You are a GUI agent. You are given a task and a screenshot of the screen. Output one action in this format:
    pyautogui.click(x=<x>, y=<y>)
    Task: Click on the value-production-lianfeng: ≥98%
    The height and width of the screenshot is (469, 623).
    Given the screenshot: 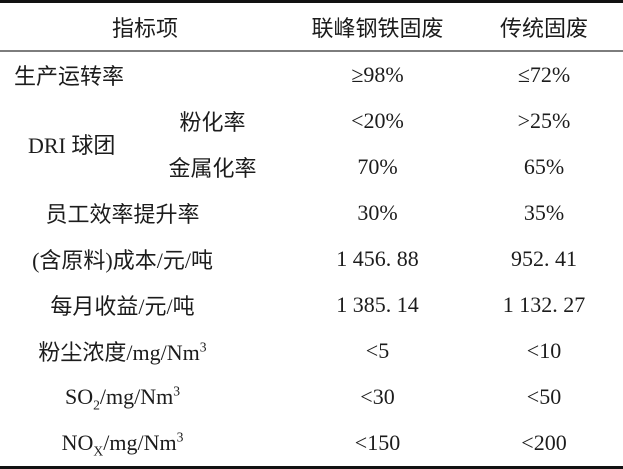 What is the action you would take?
    pyautogui.click(x=377, y=74)
    